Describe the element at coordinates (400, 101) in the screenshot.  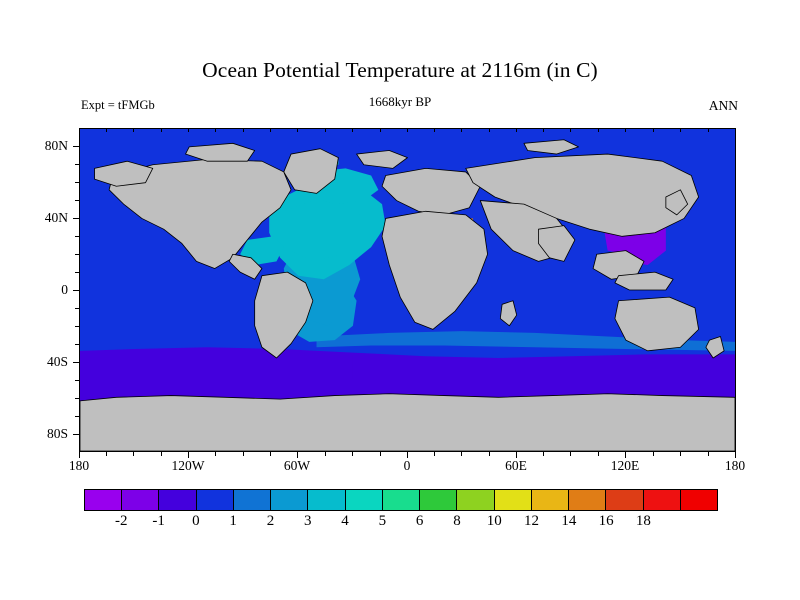
I see `time-period-label: 1668kyr BP` at that location.